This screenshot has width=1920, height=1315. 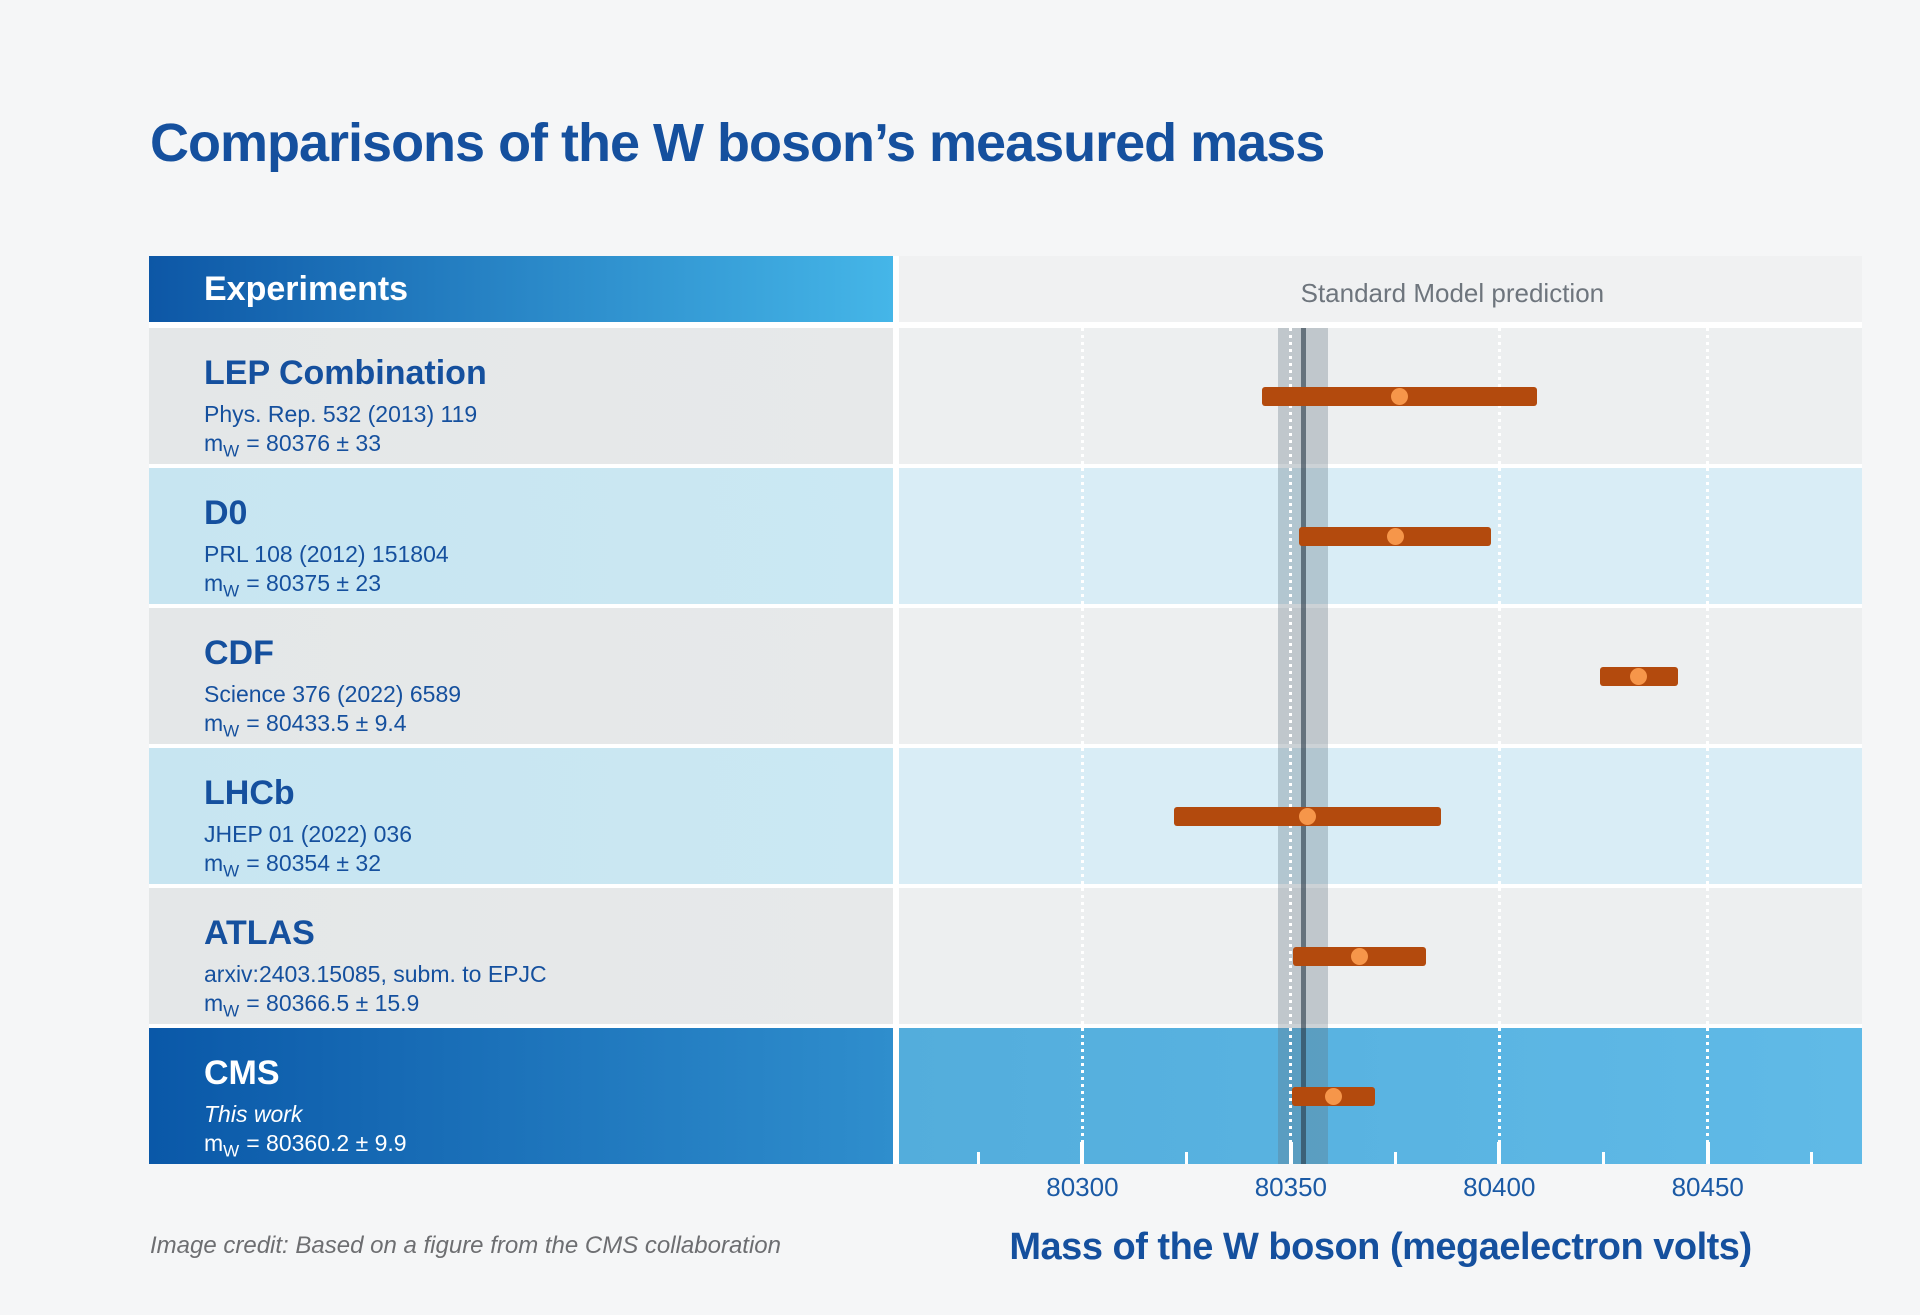 What do you see at coordinates (548, 1147) in the screenshot?
I see `experiment-mass: mW = 80360.2 ± 9.9` at bounding box center [548, 1147].